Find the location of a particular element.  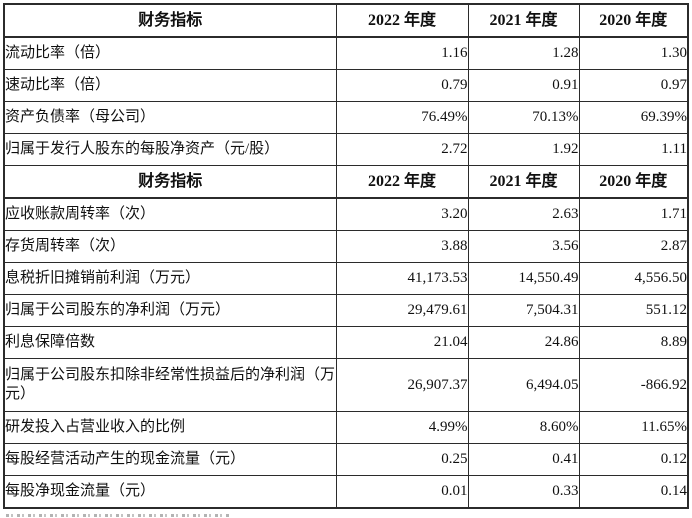

table-row: 归属于发行人股东的每股净资产（元/股） 2.72 1.92 1.11 is located at coordinates (346, 149).